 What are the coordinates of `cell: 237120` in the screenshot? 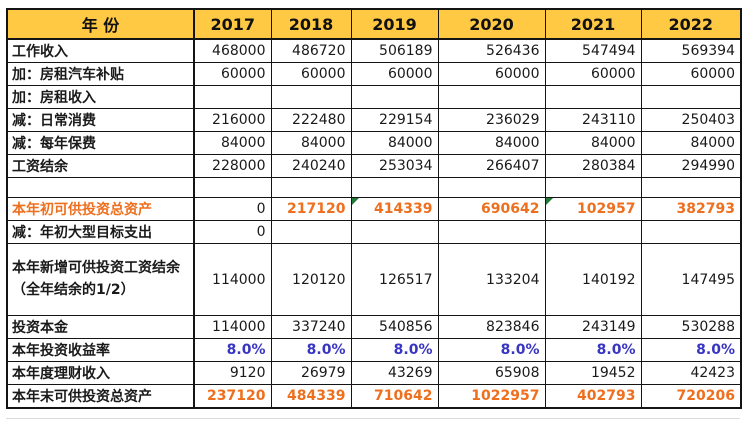 It's located at (232, 396).